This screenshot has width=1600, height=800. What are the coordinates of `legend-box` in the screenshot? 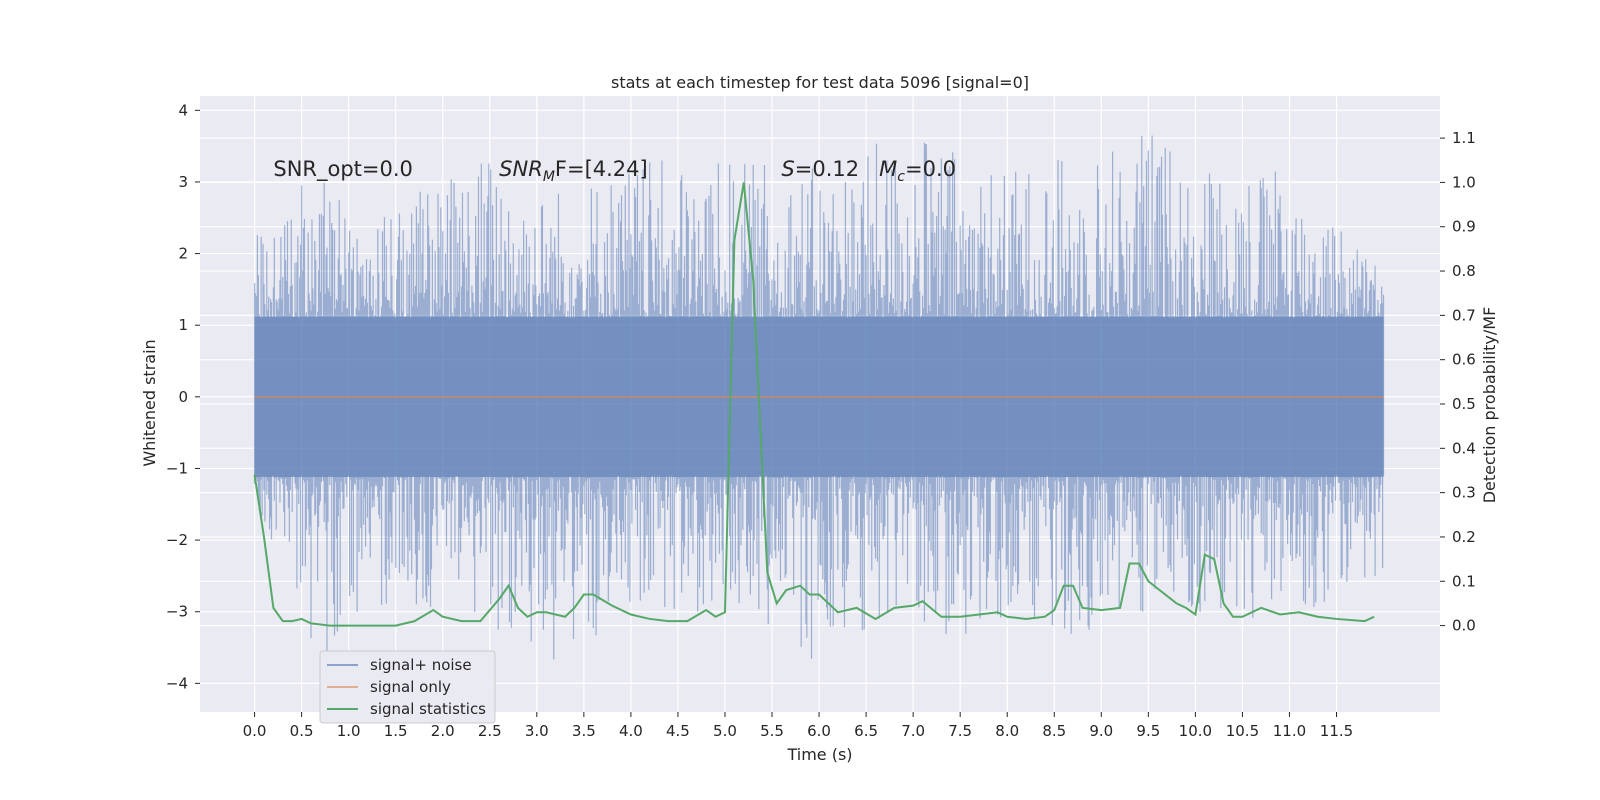 It's located at (407, 687).